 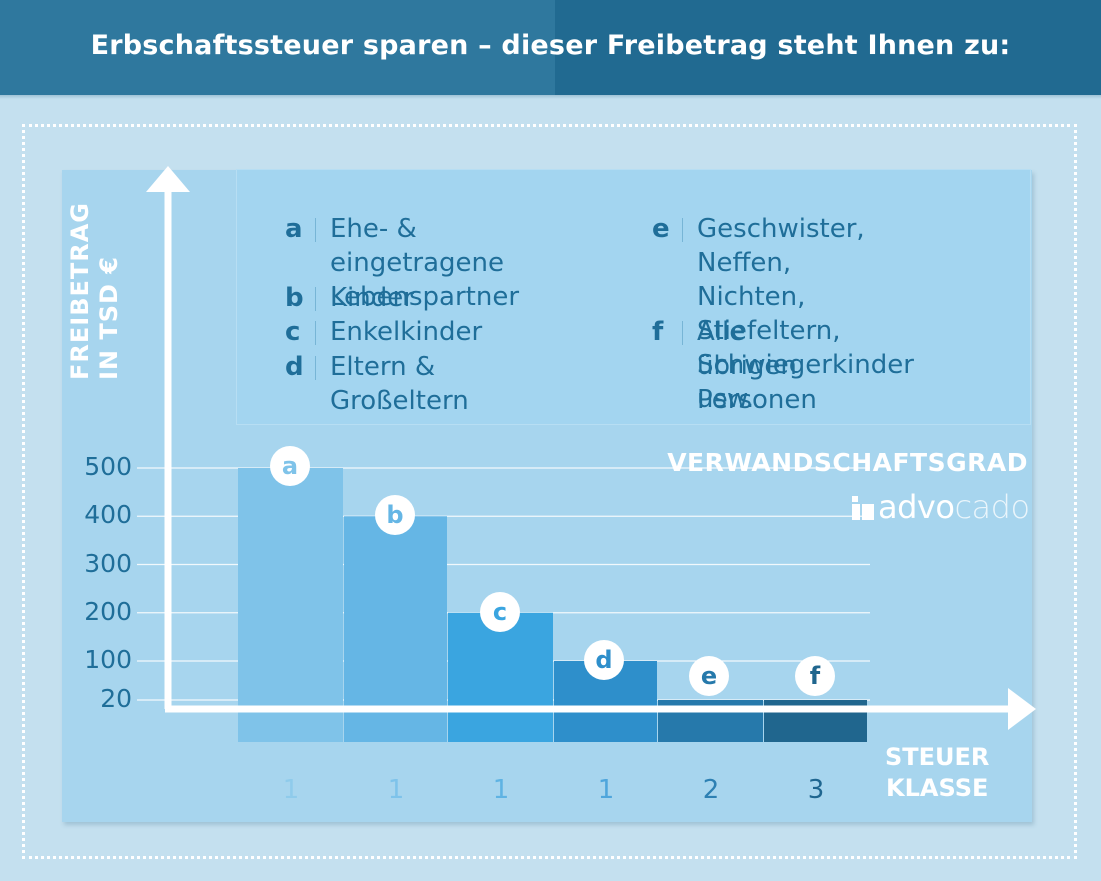 What do you see at coordinates (916, 507) in the screenshot?
I see `logo-text-dark: advo` at bounding box center [916, 507].